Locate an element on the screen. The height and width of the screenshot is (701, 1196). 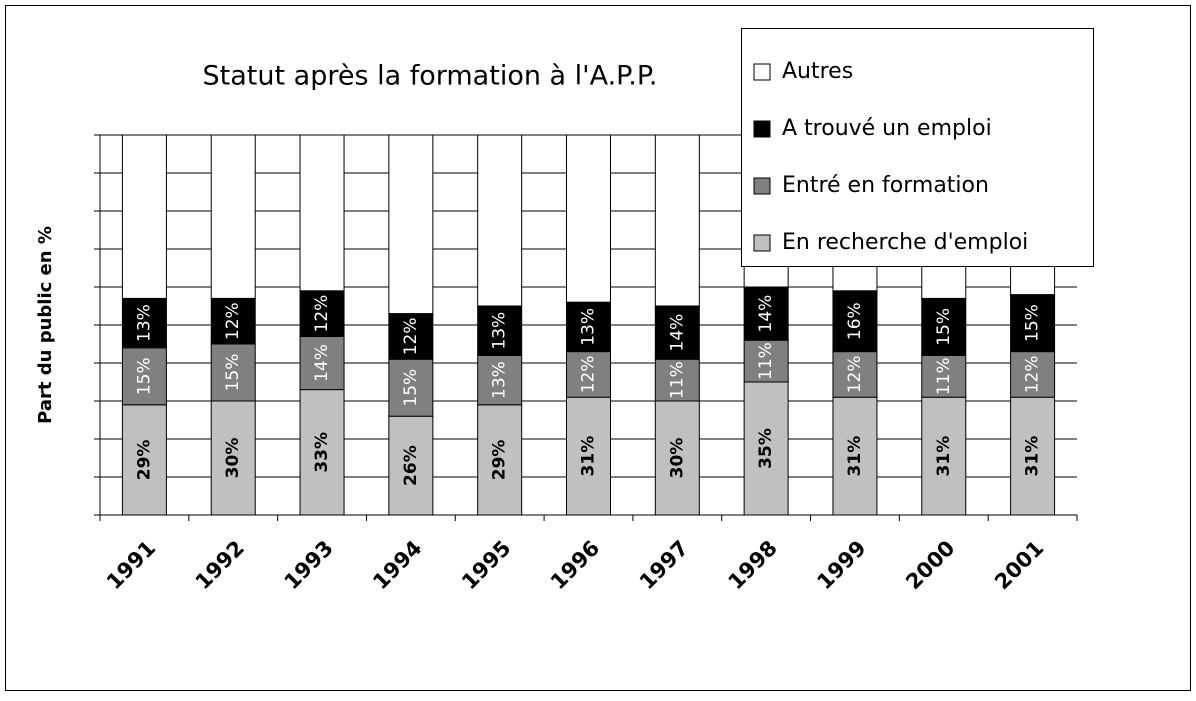
legend-label: En recherche d'emploi is located at coordinates (905, 242).